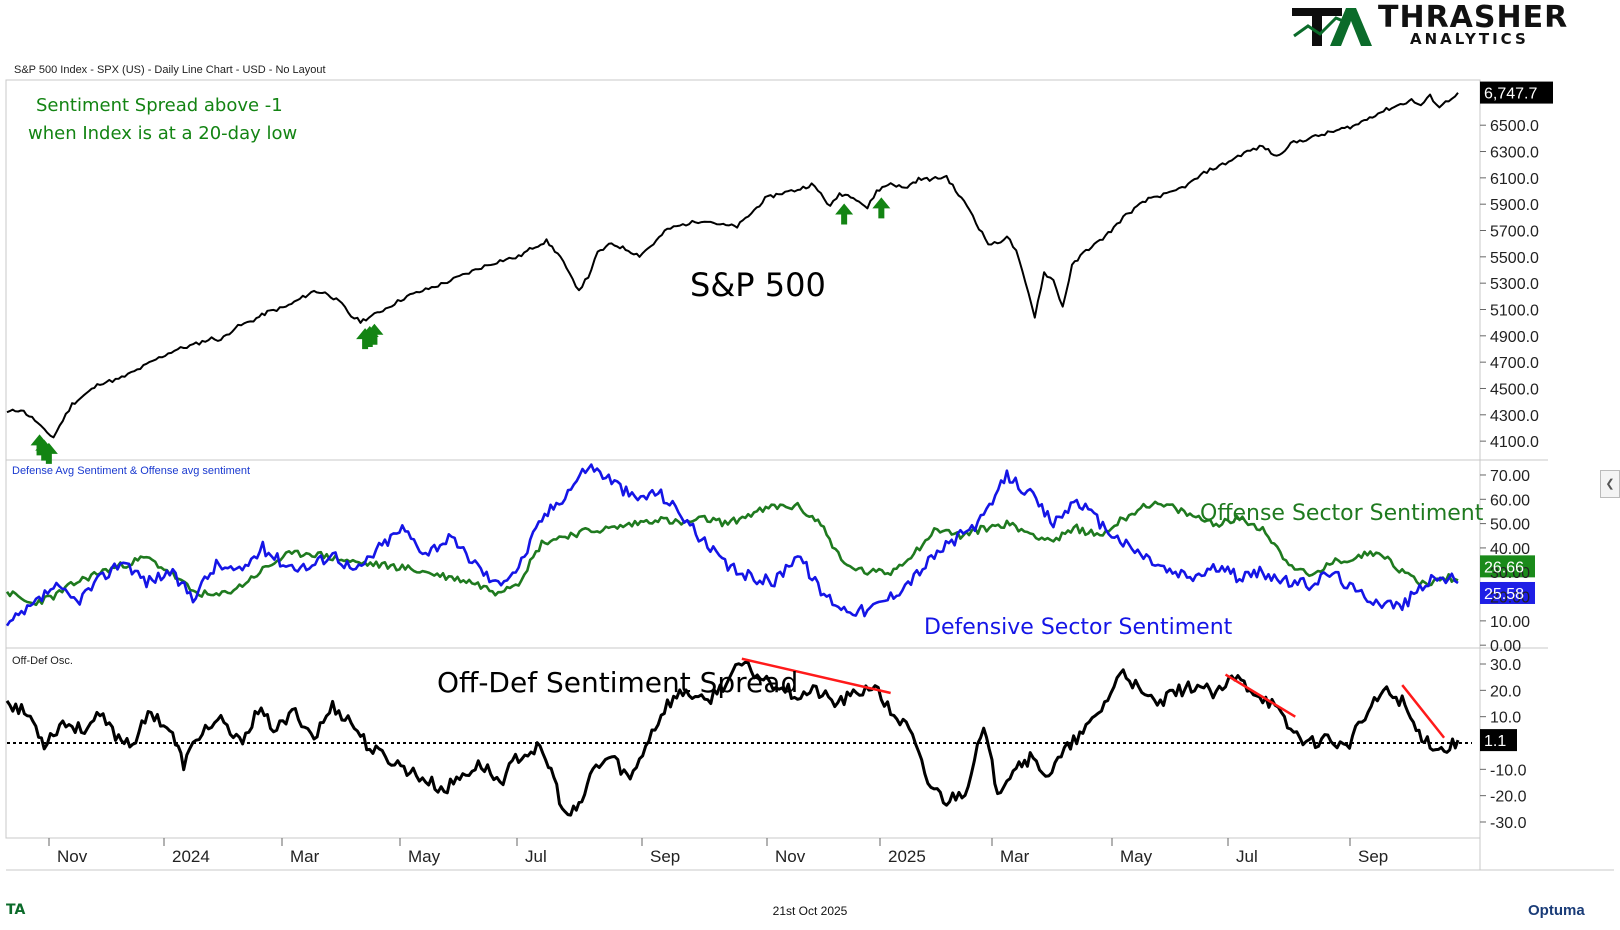  Describe the element at coordinates (1469, 39) in the screenshot. I see `logo-subtitle: ANALYTICS` at that location.